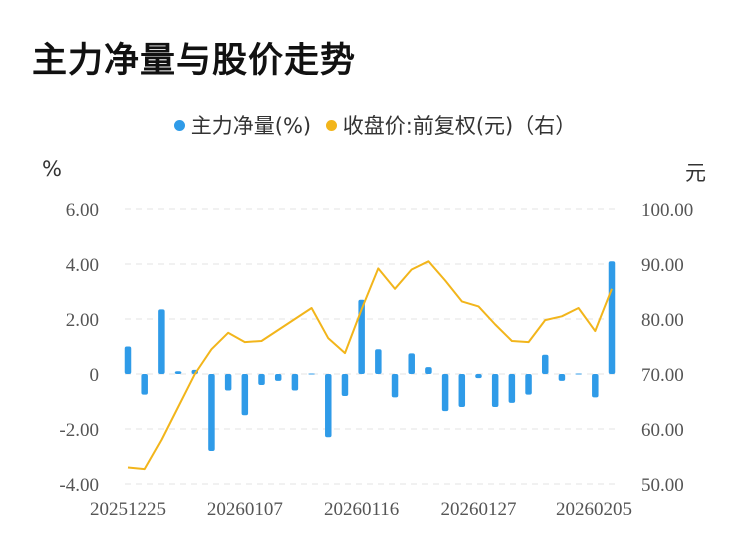  I want to click on x-tick-label: 20251225, so click(128, 509).